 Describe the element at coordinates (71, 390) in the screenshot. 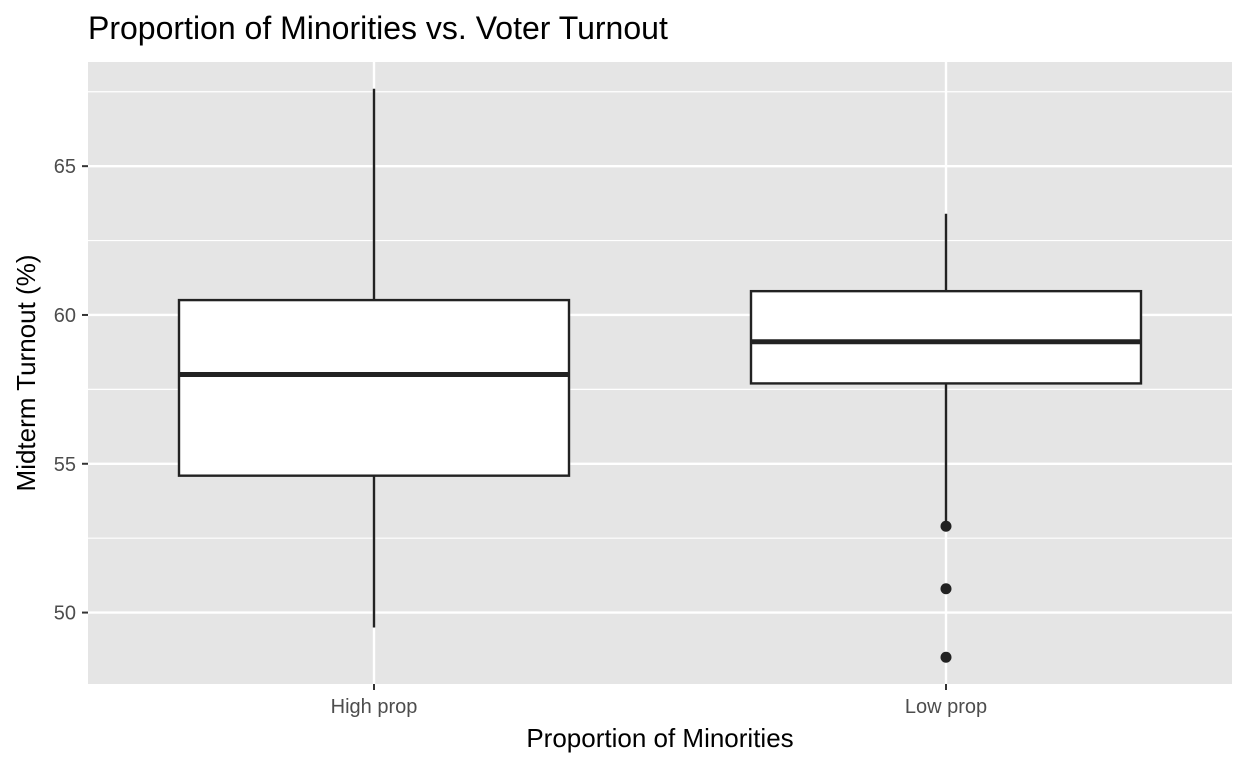

I see `y-axis: 50 55 60 65` at that location.